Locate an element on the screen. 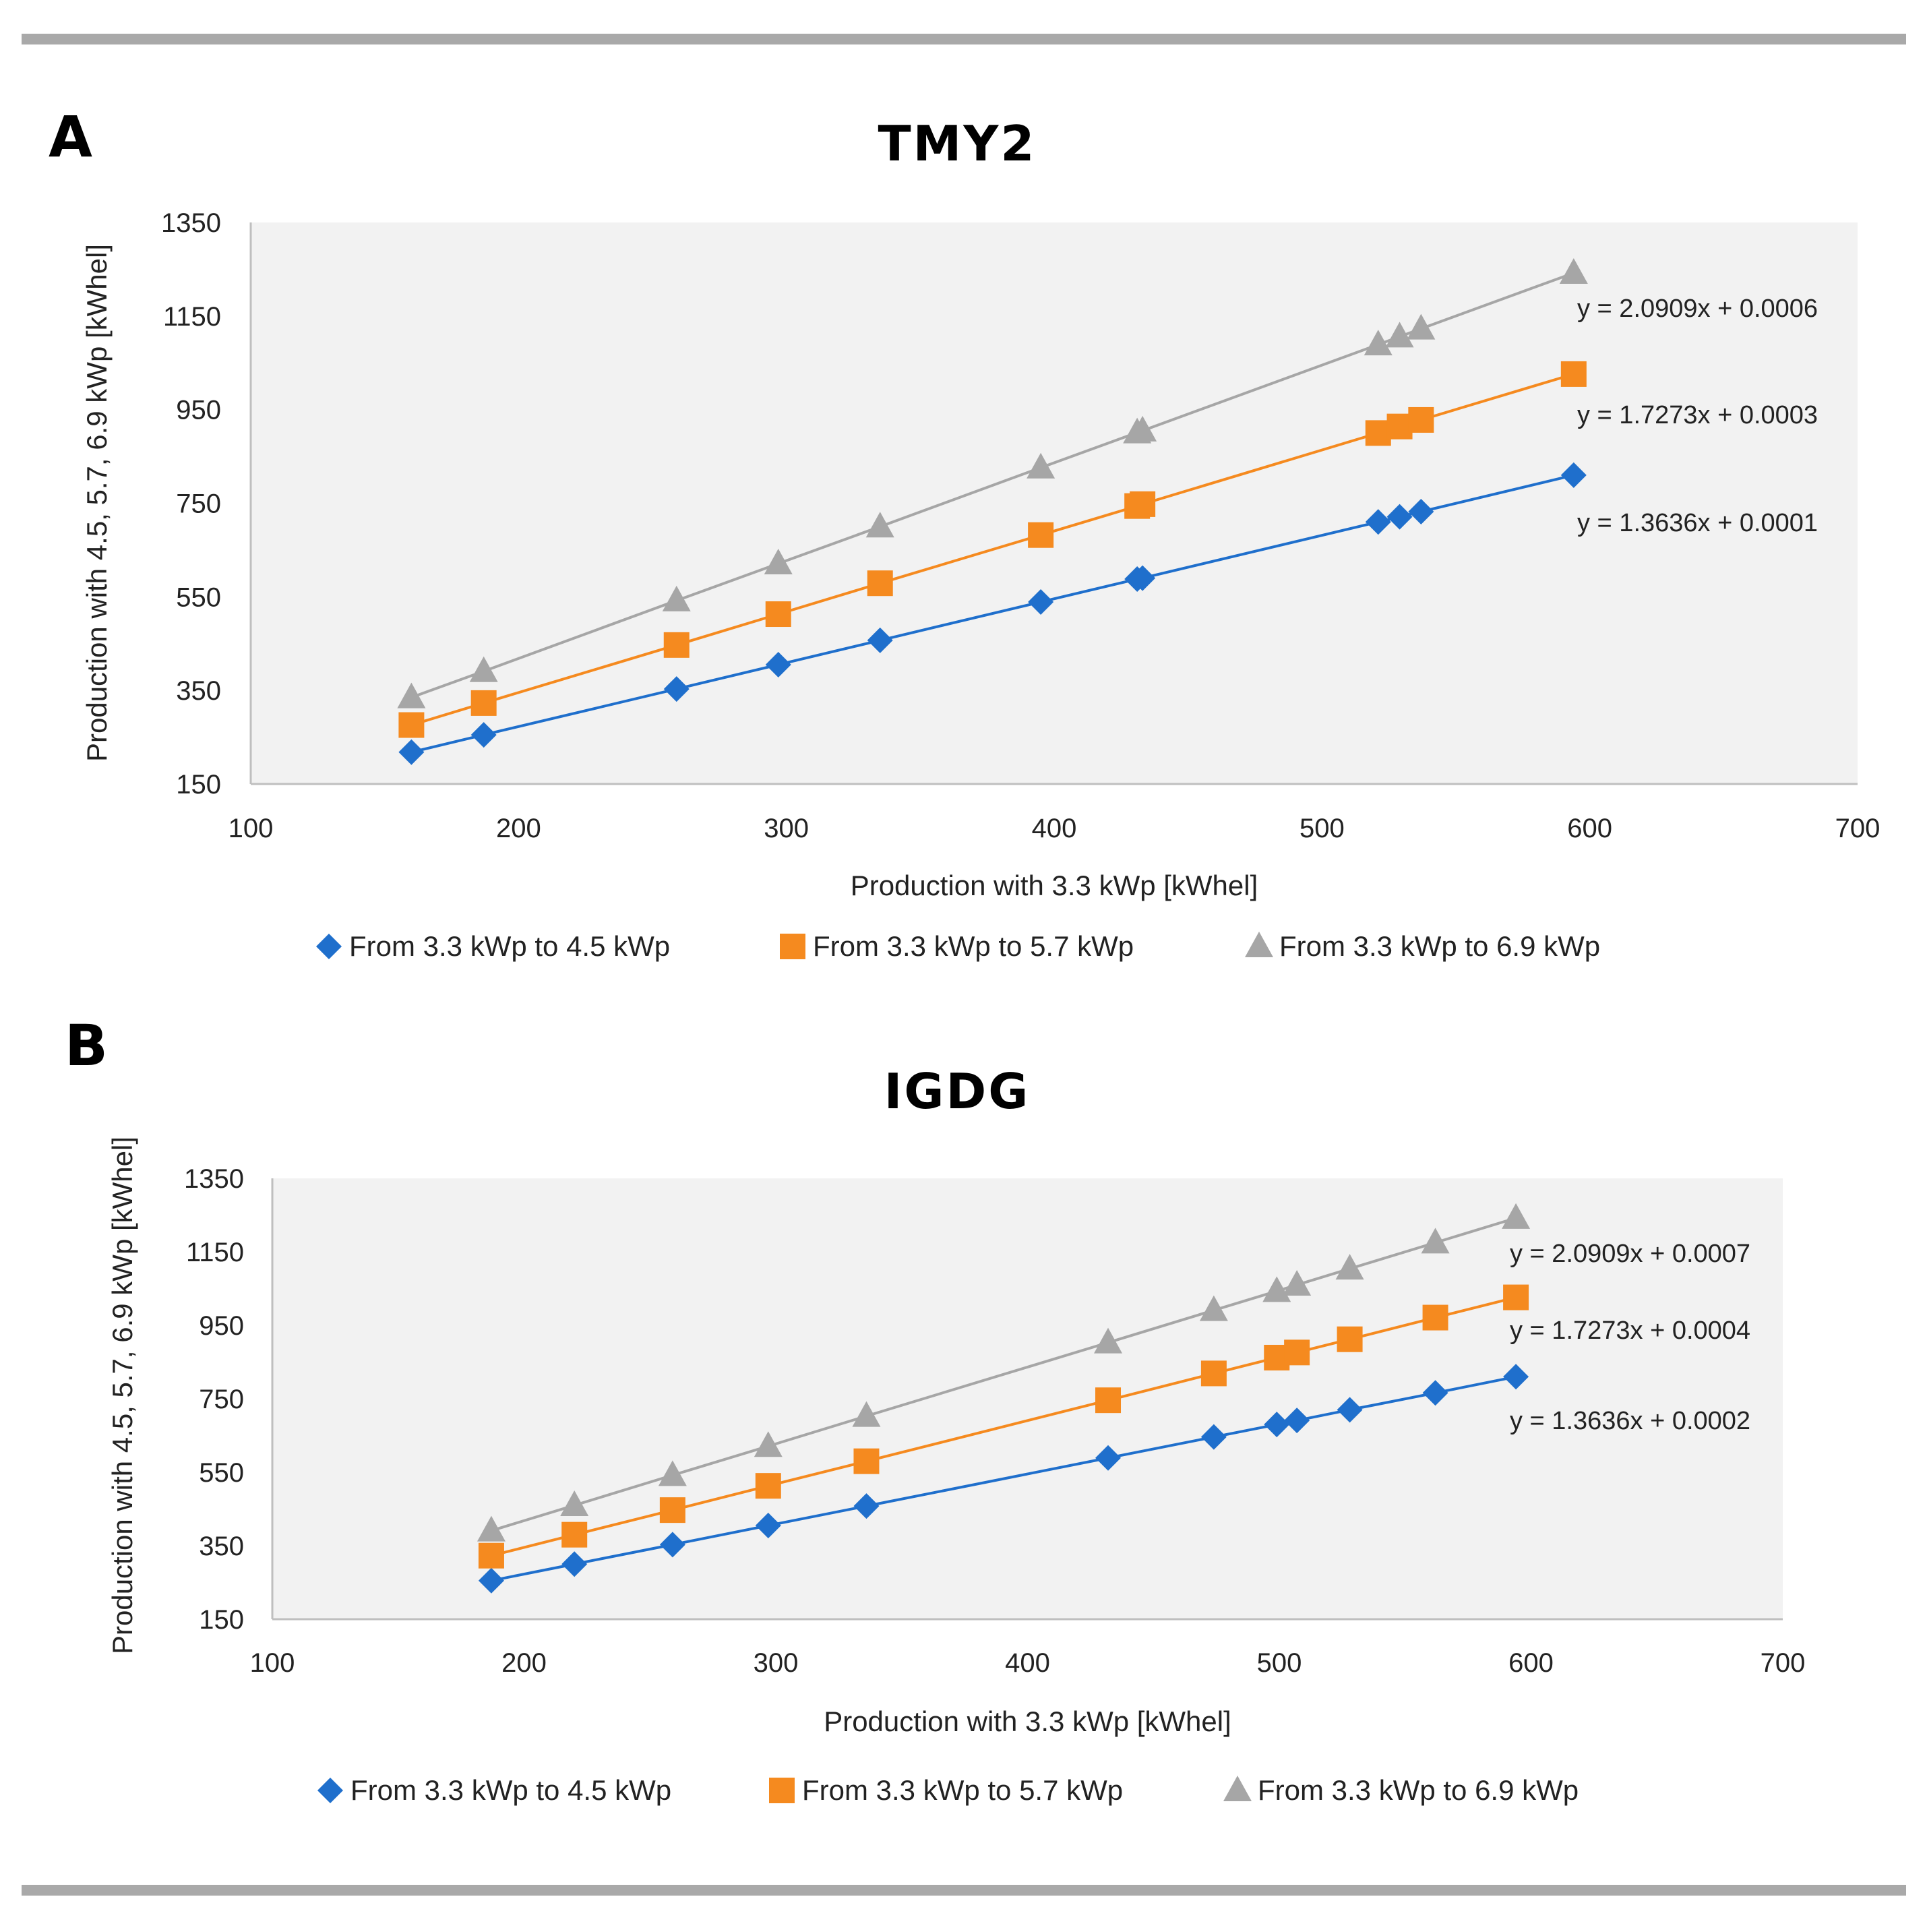 This screenshot has width=1927, height=1932. y-tick-label: 950 is located at coordinates (221, 1326).